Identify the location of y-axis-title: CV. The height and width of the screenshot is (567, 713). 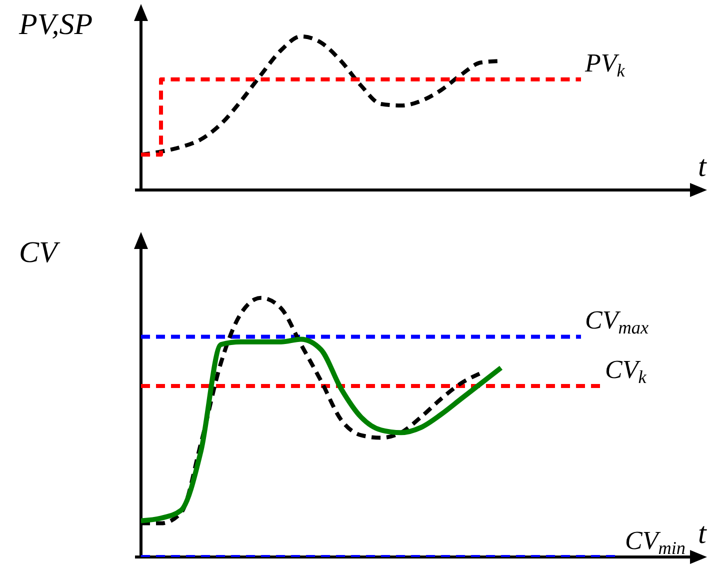
(40, 252).